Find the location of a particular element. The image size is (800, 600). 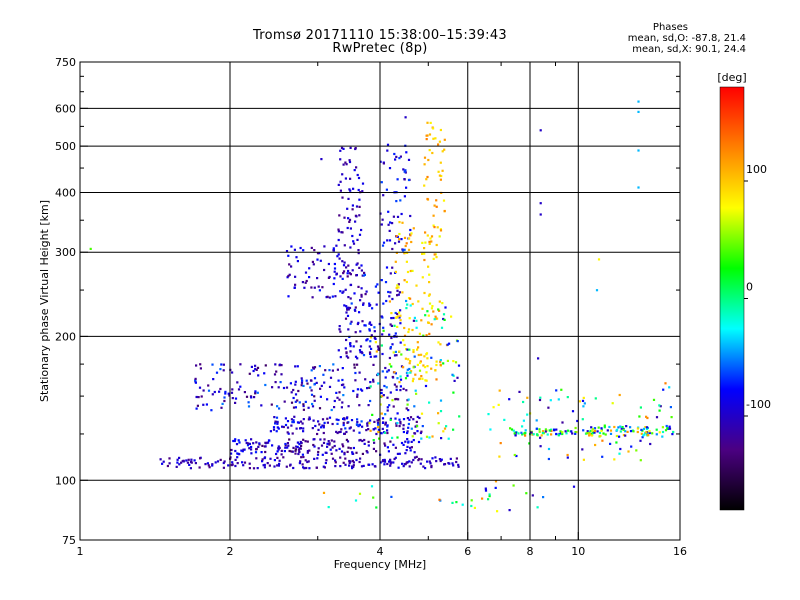

x-tick-label: 2 is located at coordinates (230, 551).